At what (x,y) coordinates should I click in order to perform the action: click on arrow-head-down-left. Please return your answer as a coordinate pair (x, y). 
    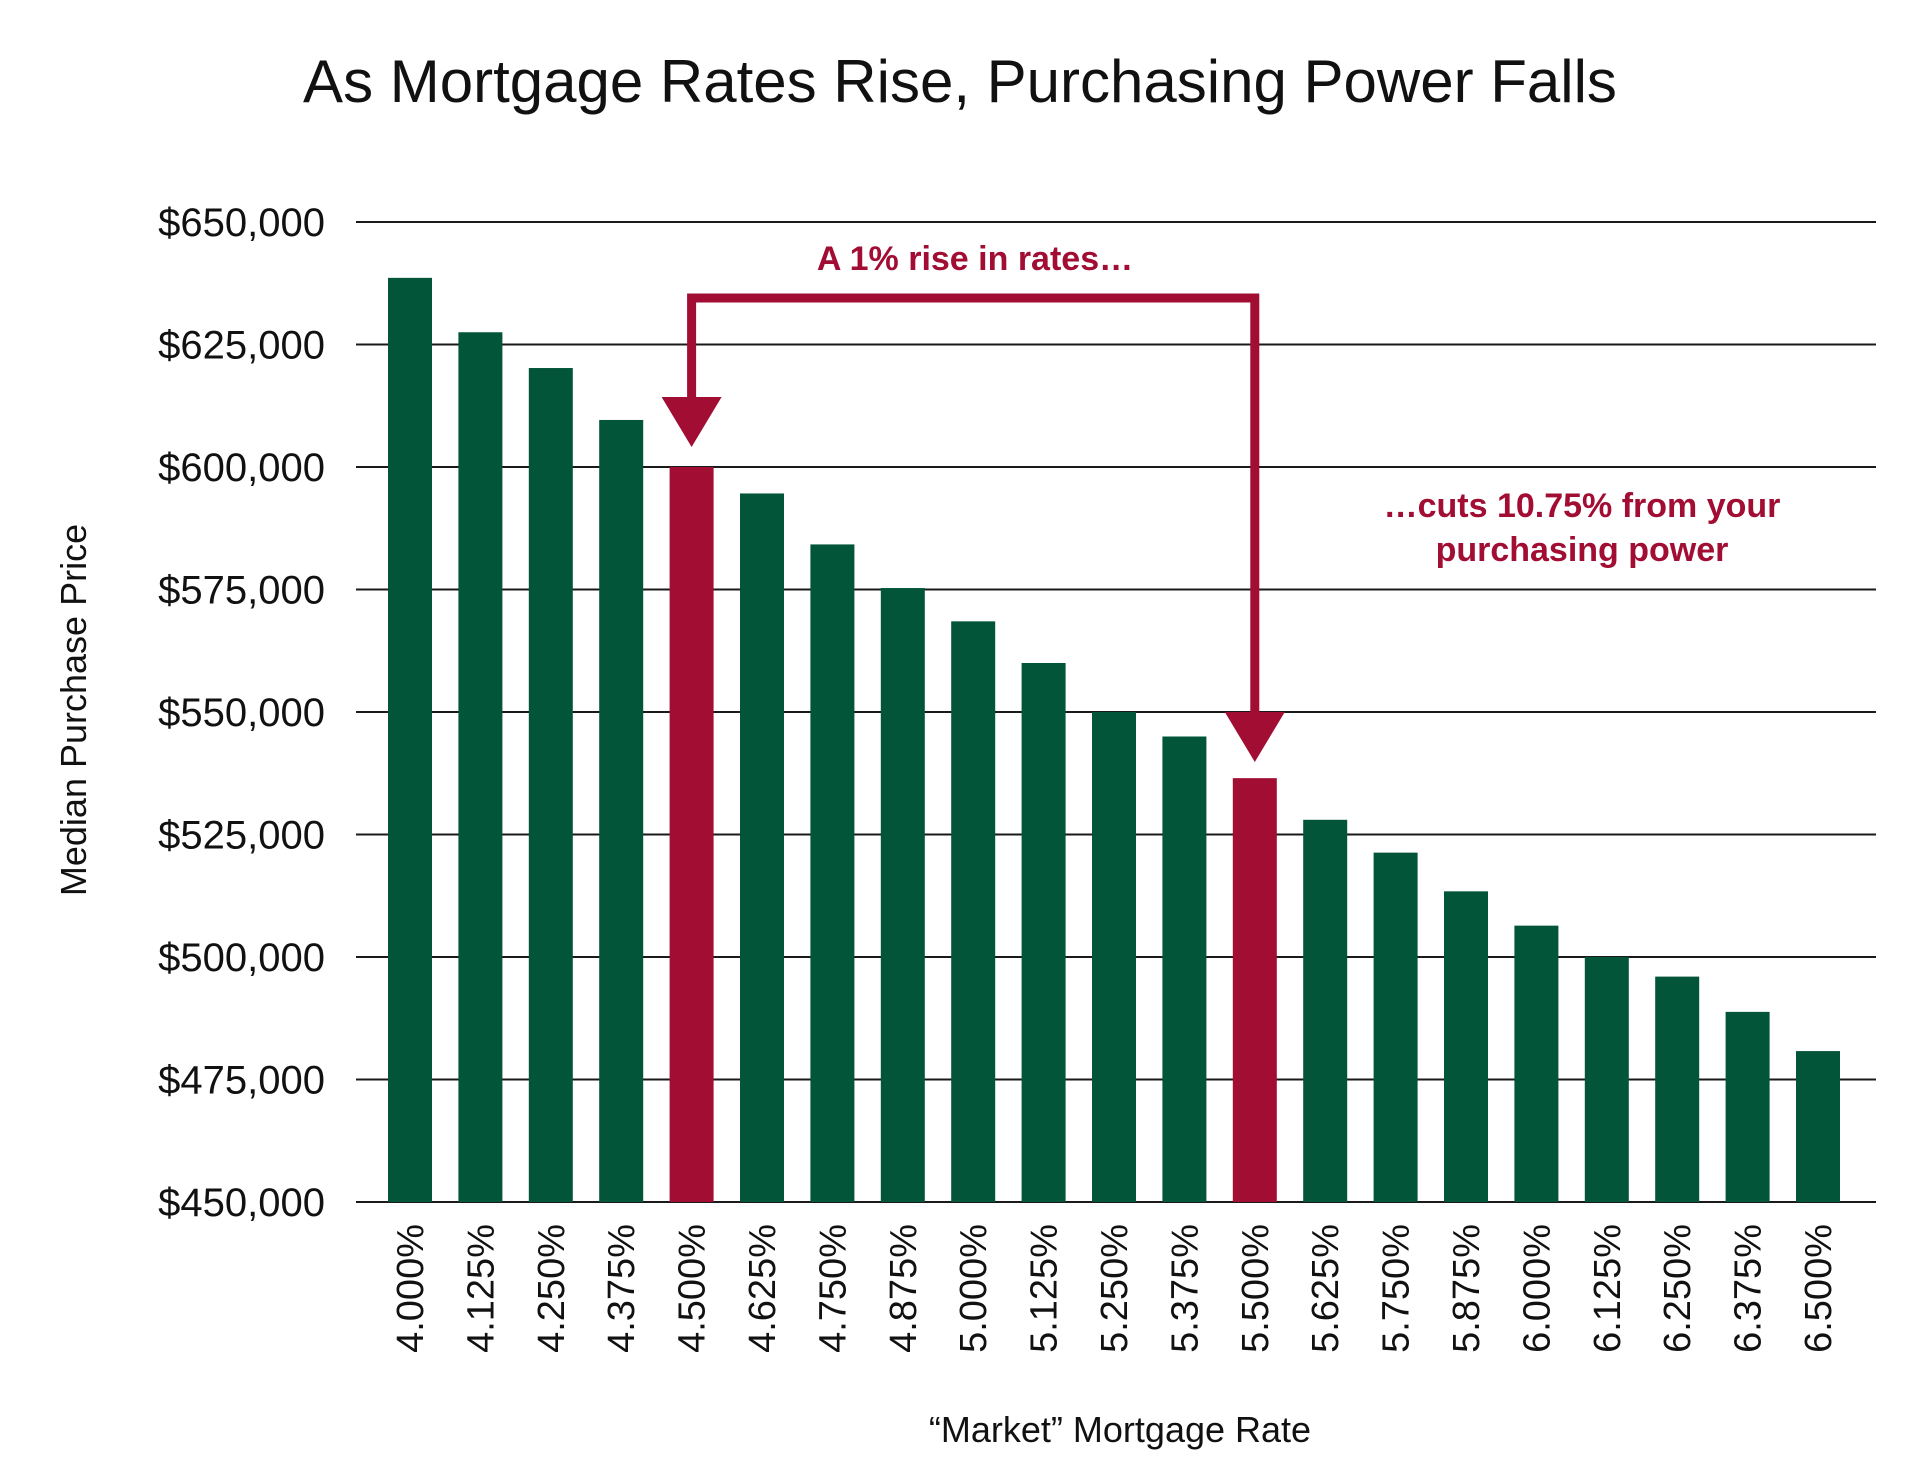
    Looking at the image, I should click on (691, 422).